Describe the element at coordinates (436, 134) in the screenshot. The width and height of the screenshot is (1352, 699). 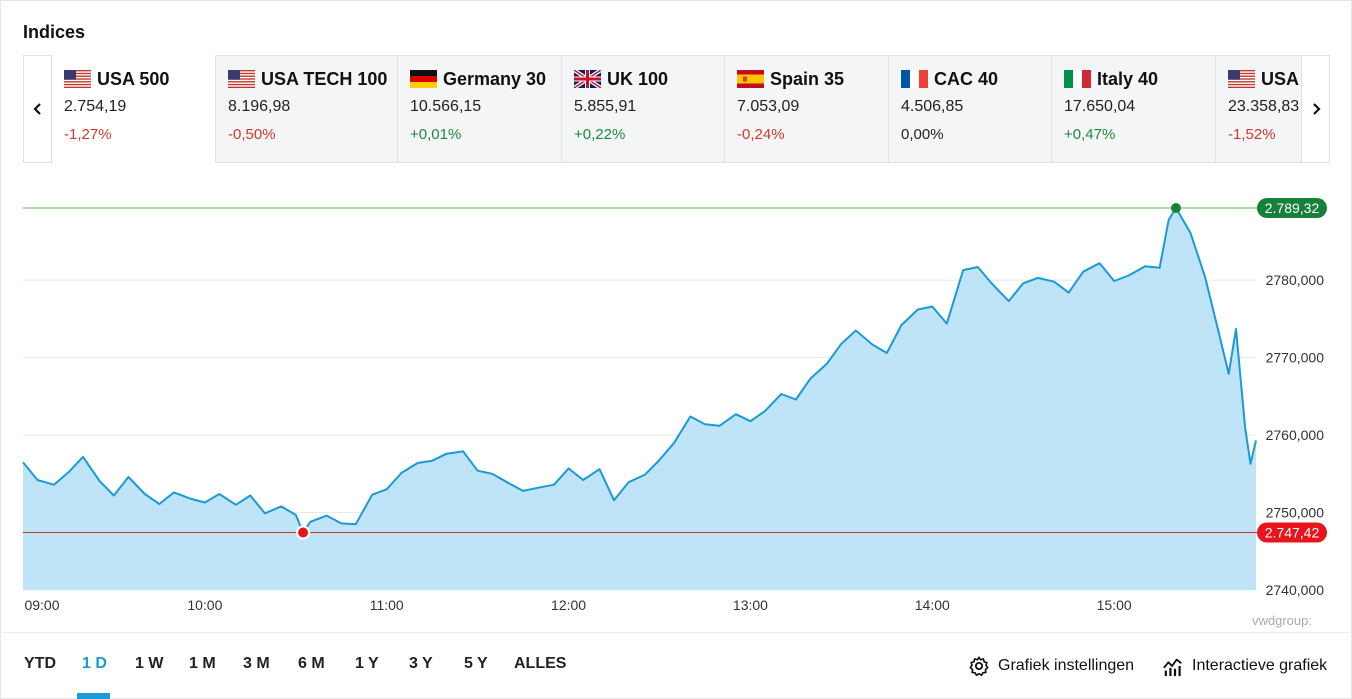
I see `ticker-change: +0,01%` at that location.